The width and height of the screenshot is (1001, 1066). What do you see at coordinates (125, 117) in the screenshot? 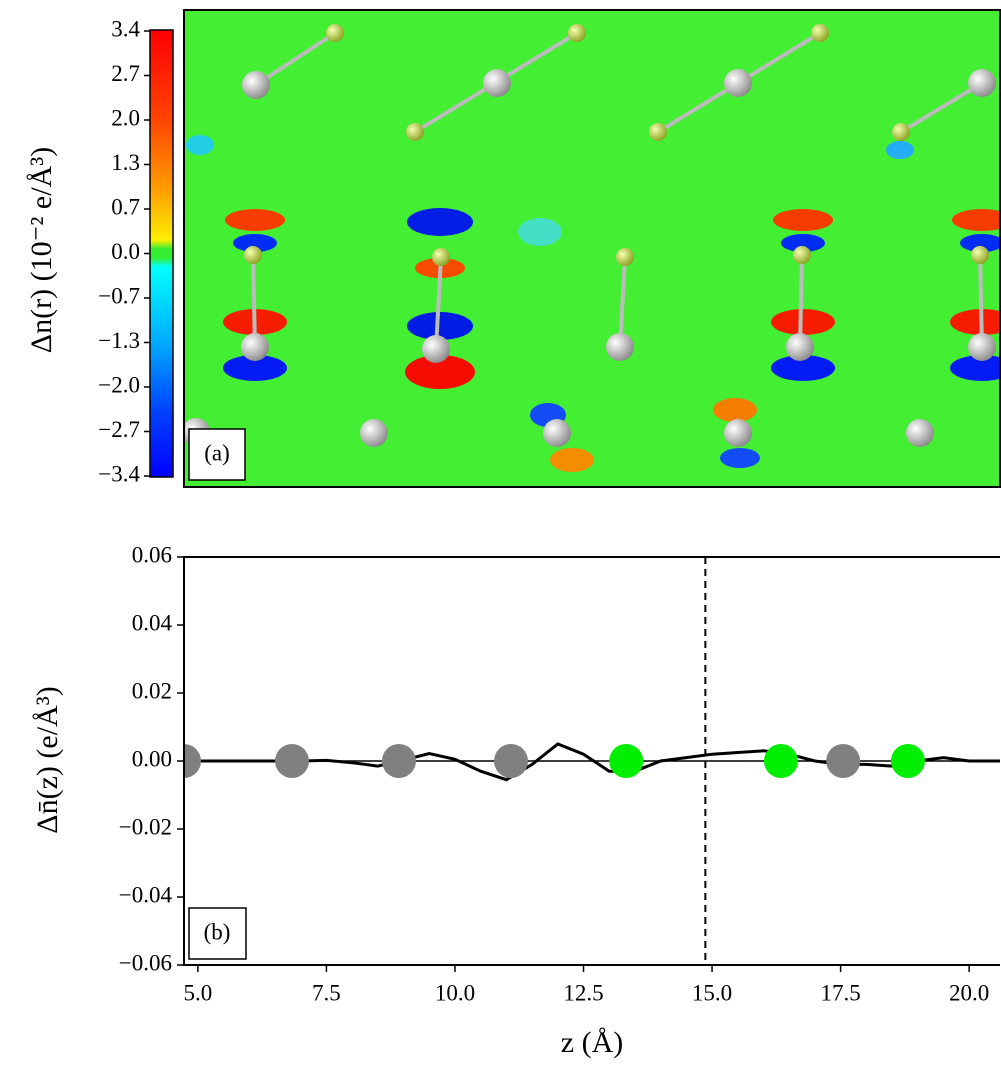
I see `colorbar-tick-label: 2.0` at bounding box center [125, 117].